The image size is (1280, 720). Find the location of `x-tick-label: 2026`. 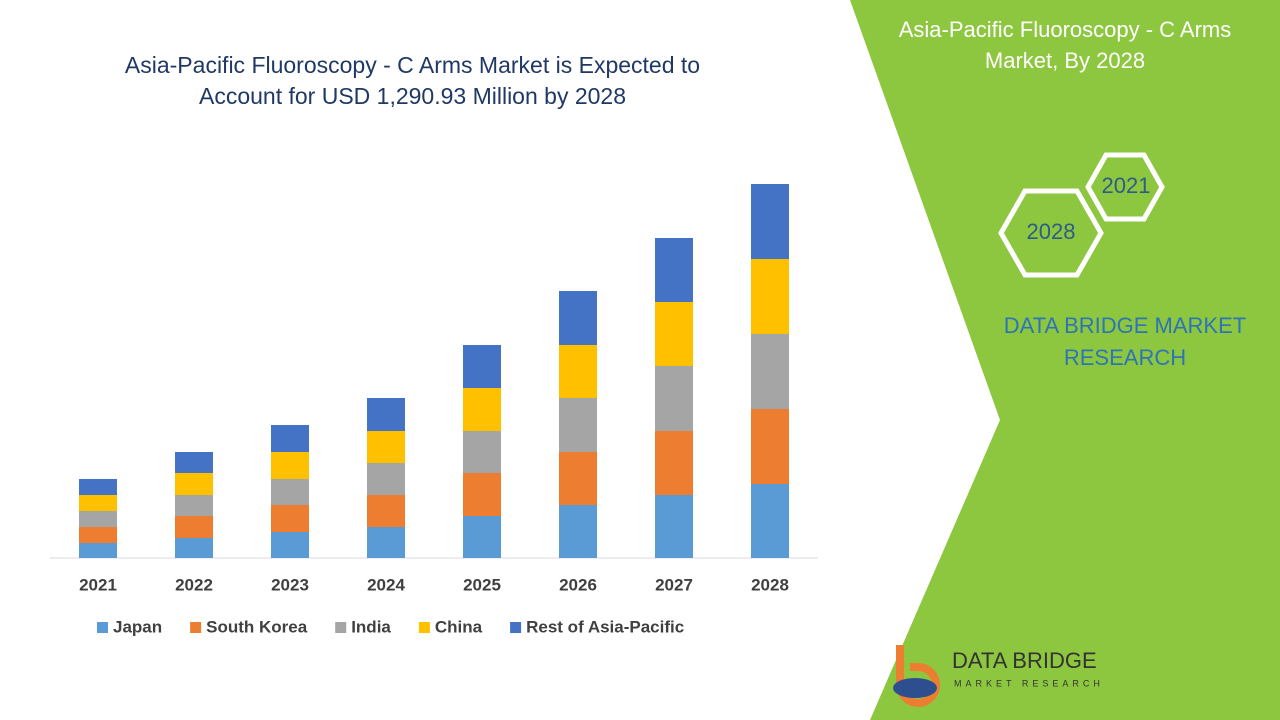

x-tick-label: 2026 is located at coordinates (578, 584).